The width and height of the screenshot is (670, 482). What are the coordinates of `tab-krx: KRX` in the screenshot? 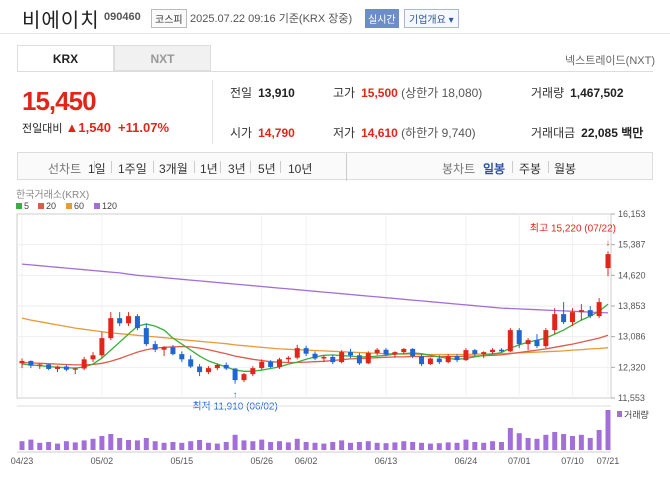 It's located at (65, 58).